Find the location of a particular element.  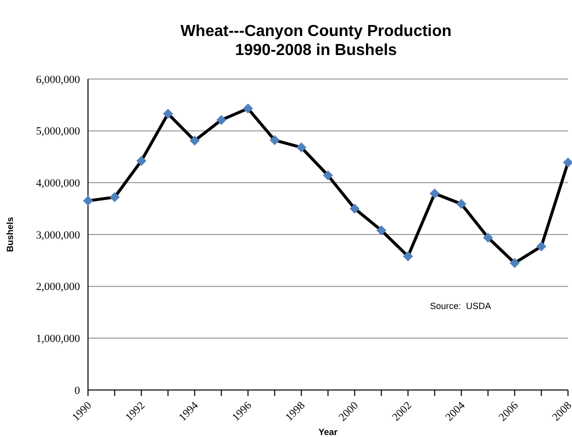

x-axis-title: Year is located at coordinates (328, 432).